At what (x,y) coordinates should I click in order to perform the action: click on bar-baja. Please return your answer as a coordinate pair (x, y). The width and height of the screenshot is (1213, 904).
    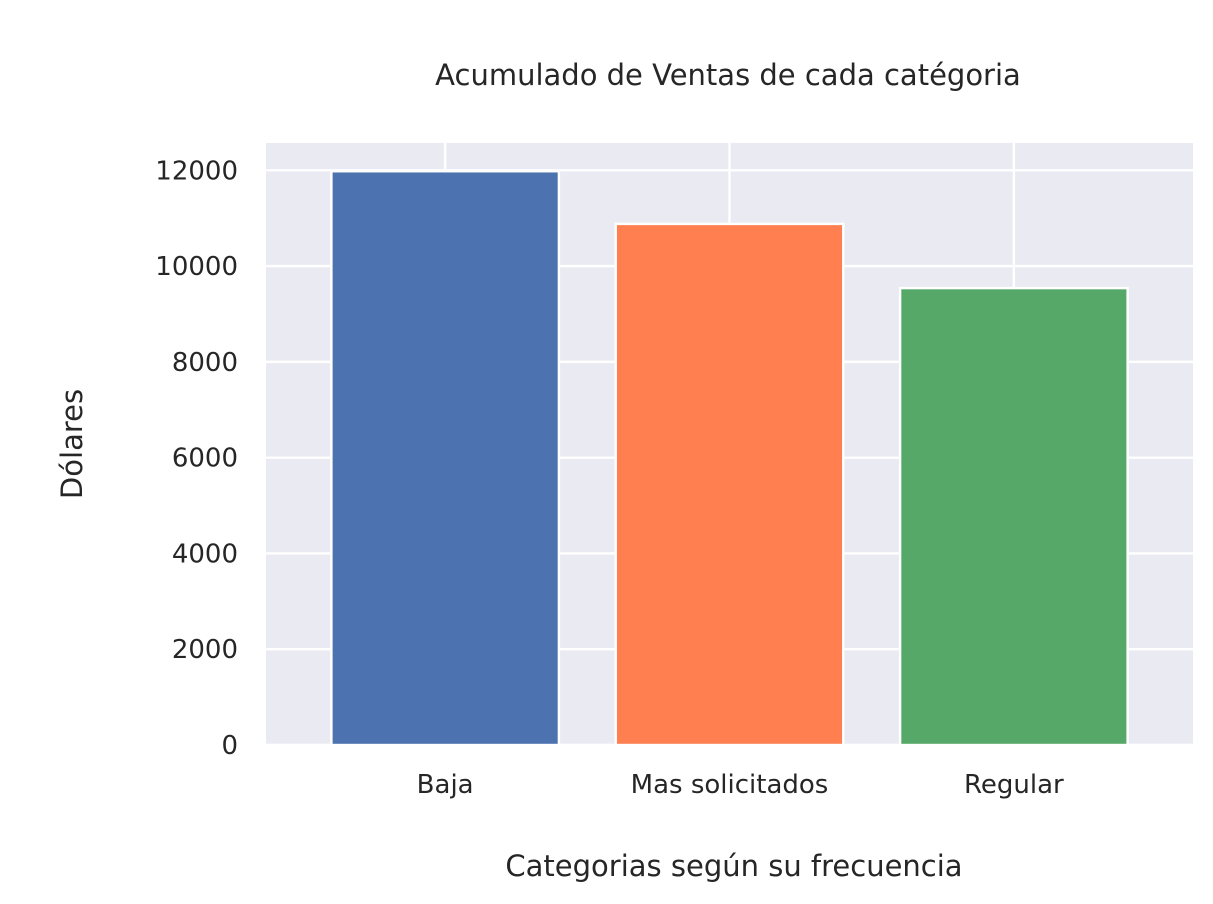
    Looking at the image, I should click on (445, 458).